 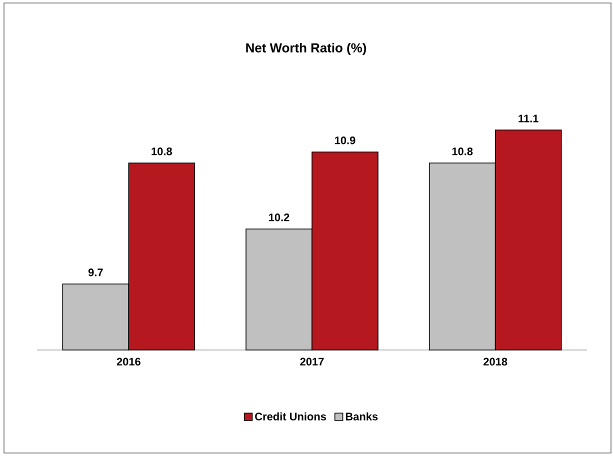 What do you see at coordinates (279, 218) in the screenshot?
I see `data-label: 10.2` at bounding box center [279, 218].